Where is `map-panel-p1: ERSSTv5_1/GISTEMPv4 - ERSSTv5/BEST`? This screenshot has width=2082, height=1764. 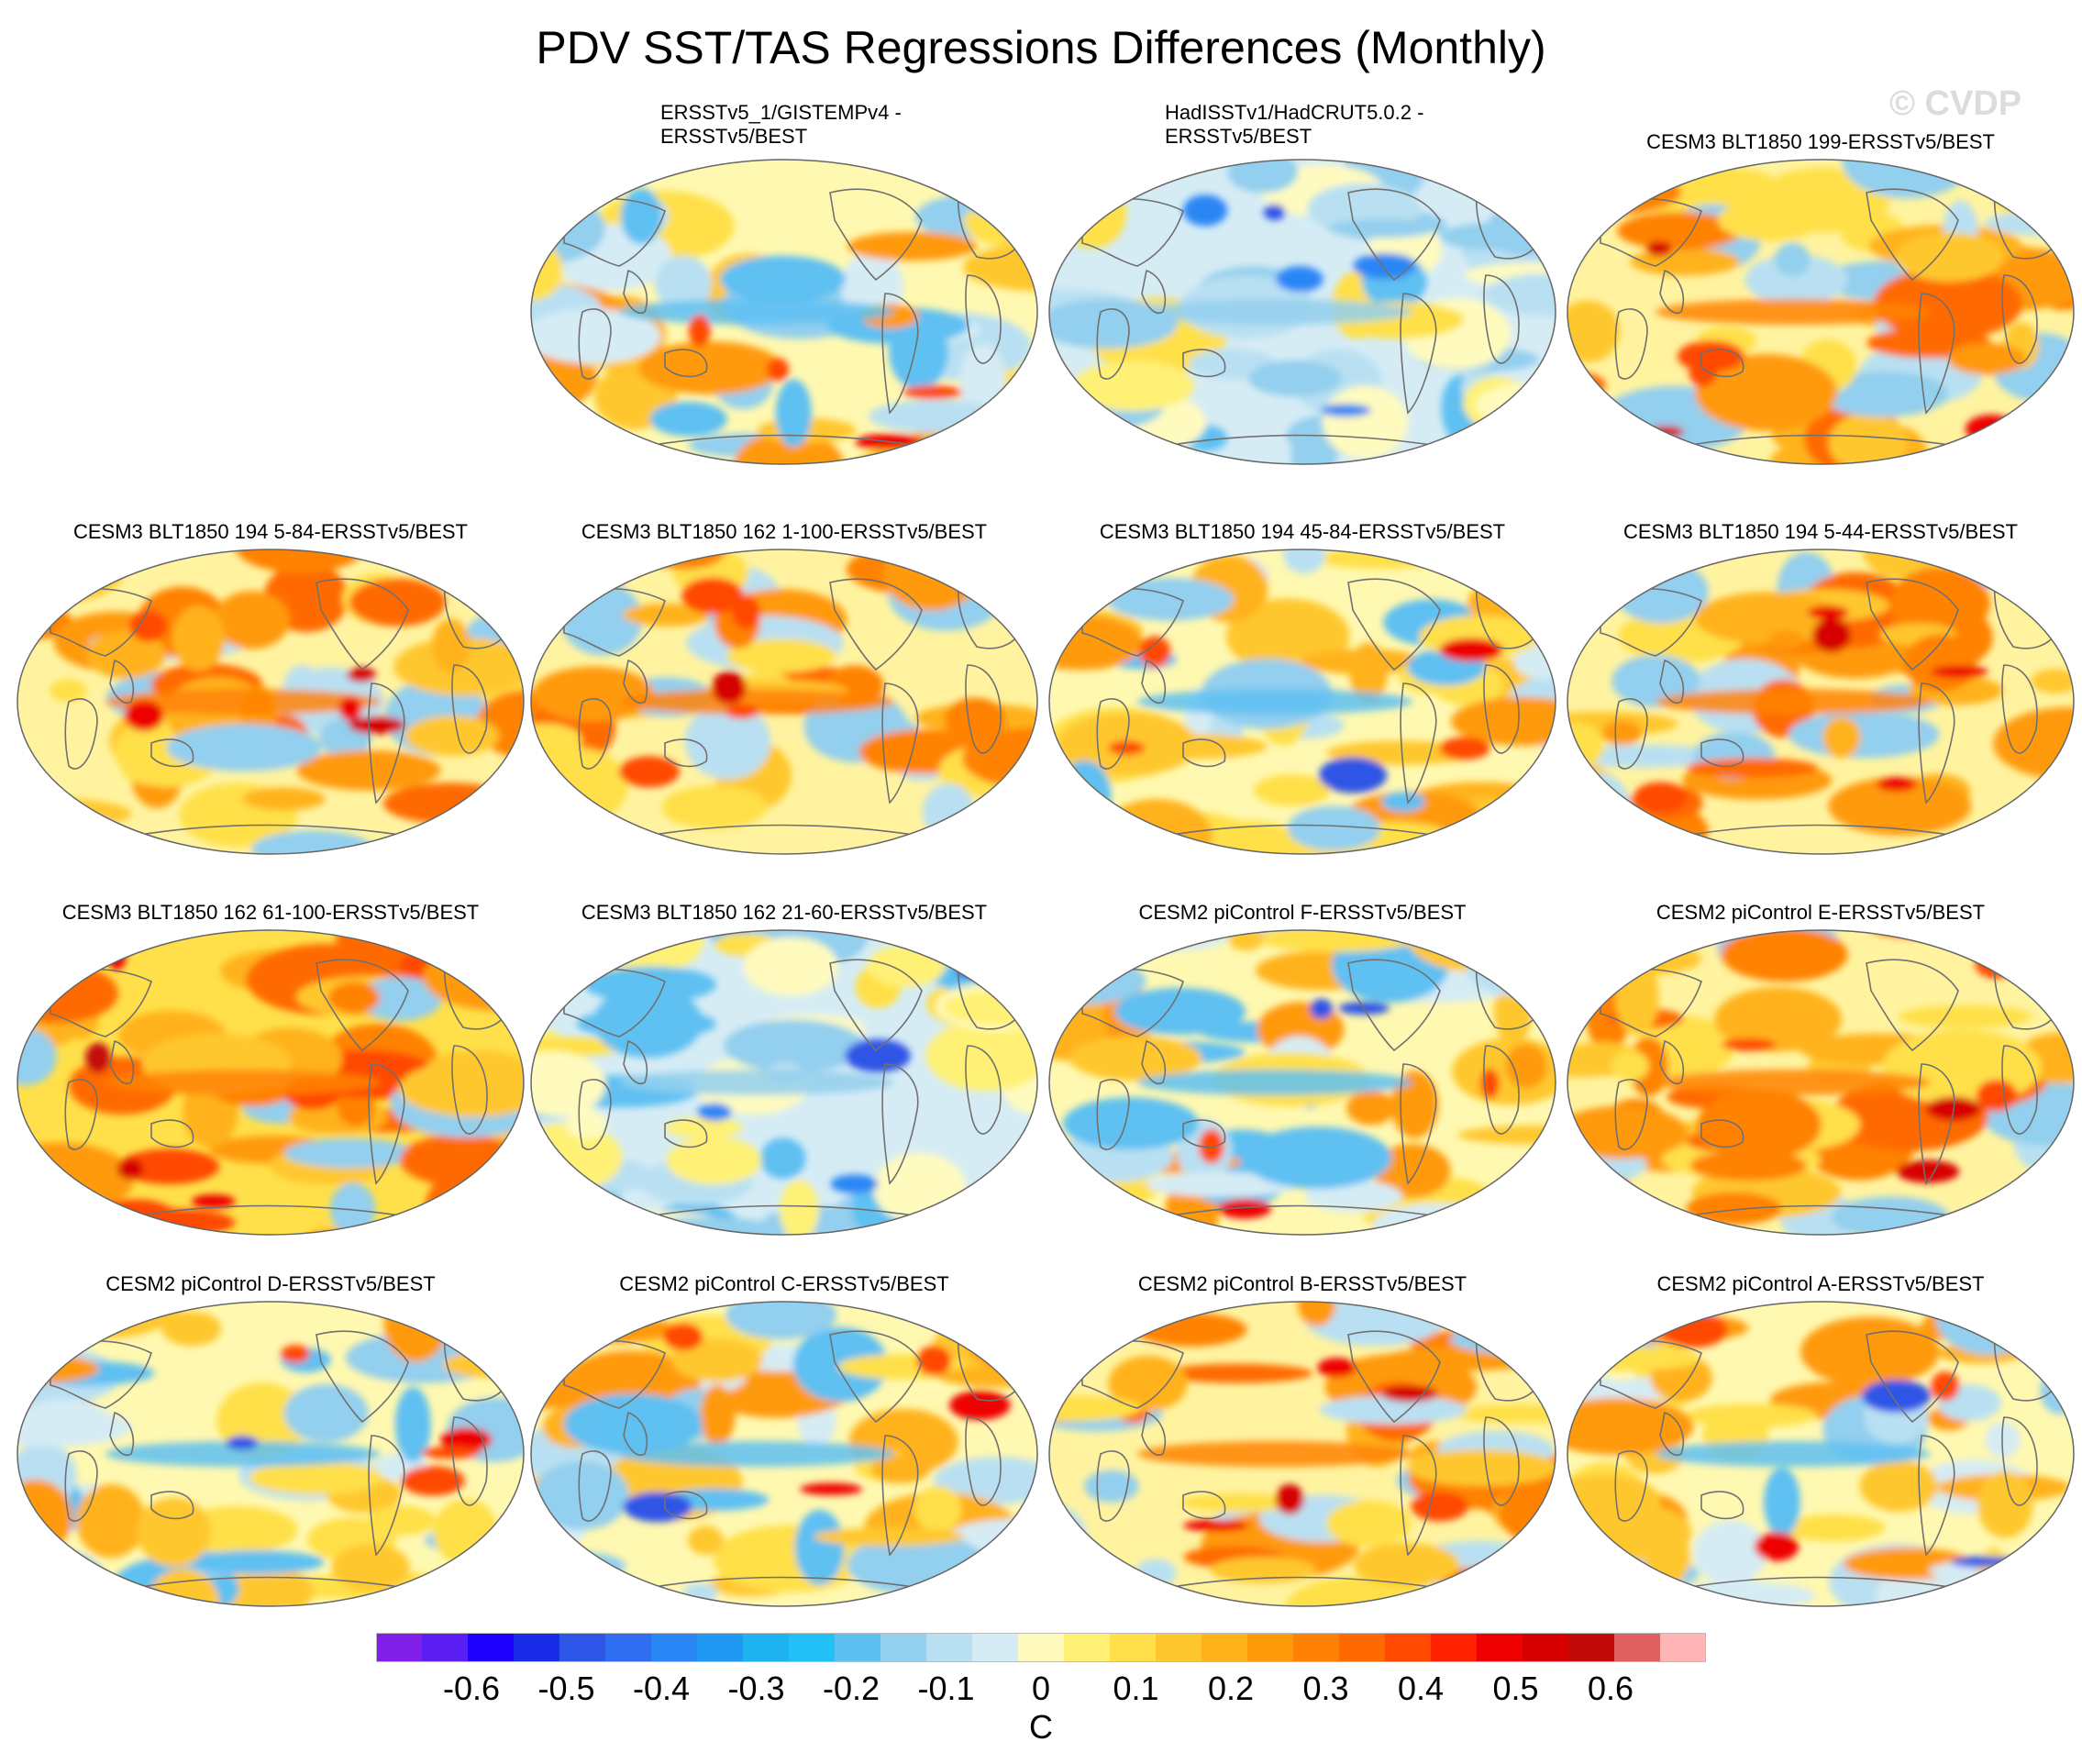
map-panel-p1: ERSSTv5_1/GISTEMPv4 - ERSSTv5/BEST is located at coordinates (784, 284).